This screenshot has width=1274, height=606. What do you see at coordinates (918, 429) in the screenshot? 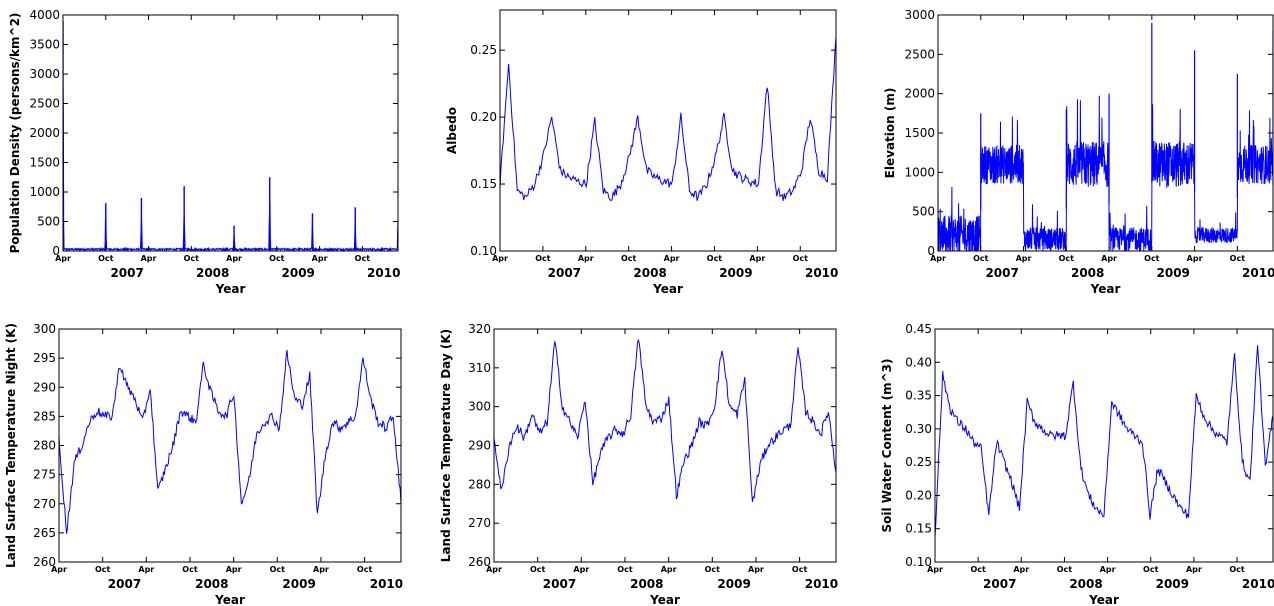
I see `y-tick-label: 0.30` at bounding box center [918, 429].